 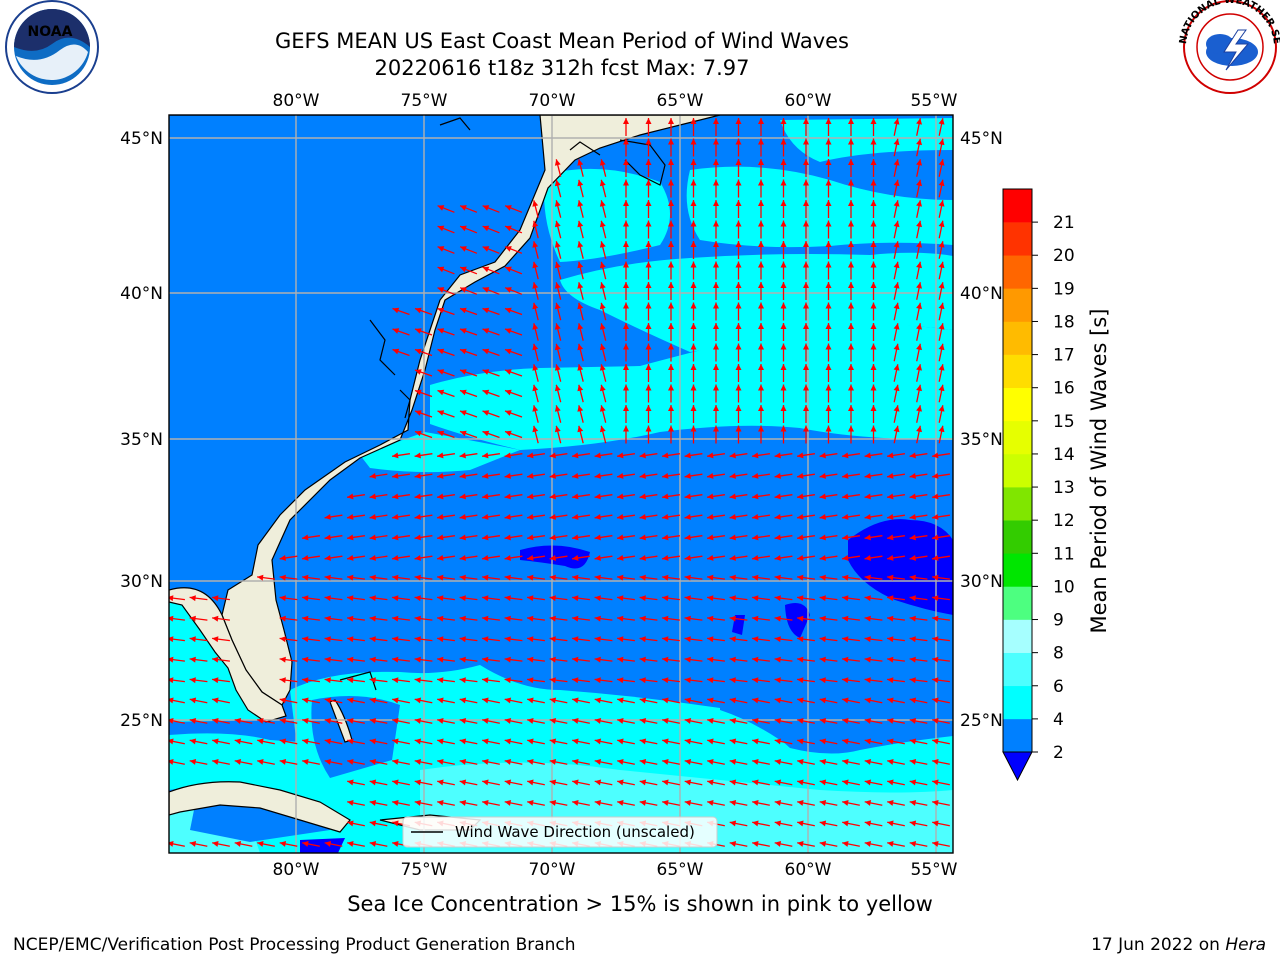 What do you see at coordinates (1064, 554) in the screenshot?
I see `colorbar-tick-label: 11` at bounding box center [1064, 554].